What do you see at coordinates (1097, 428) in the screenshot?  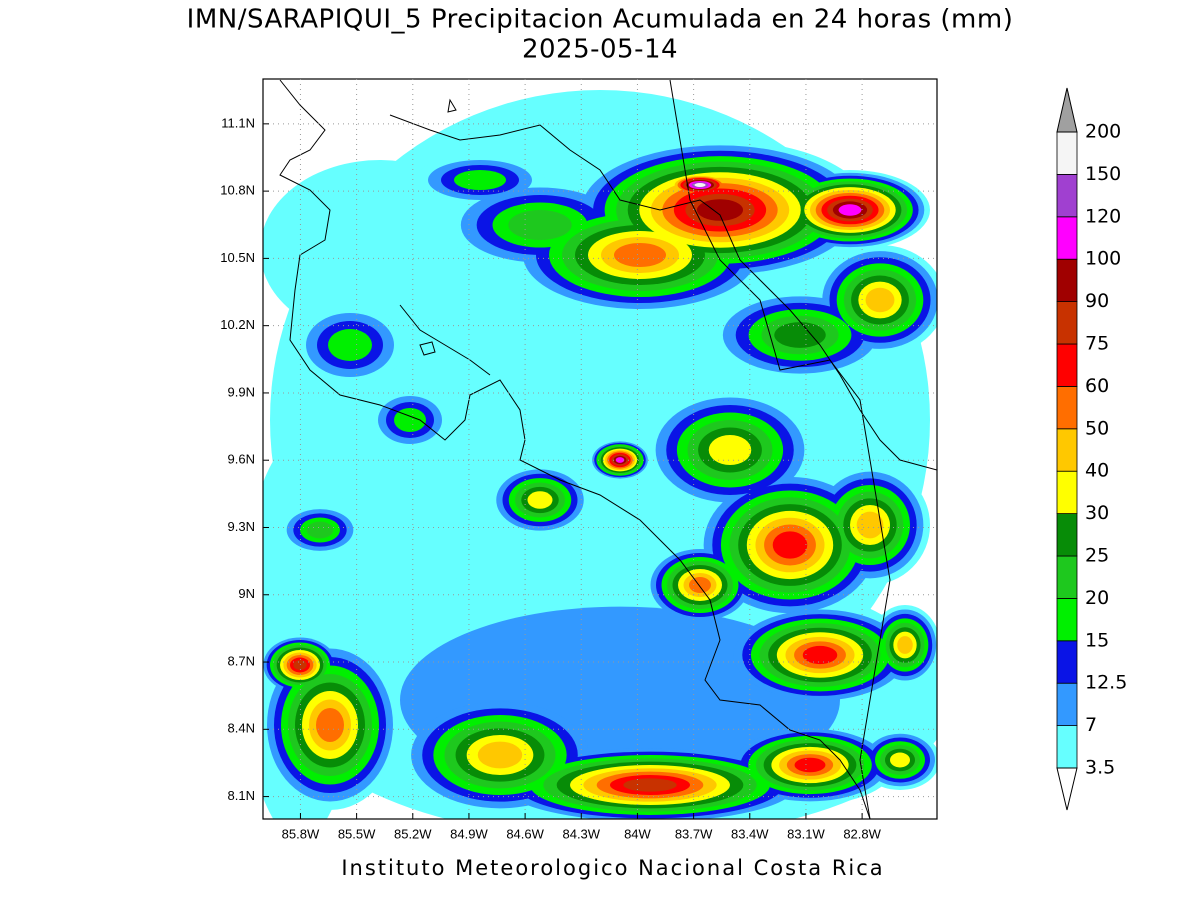 I see `colorbar-label: 50` at bounding box center [1097, 428].